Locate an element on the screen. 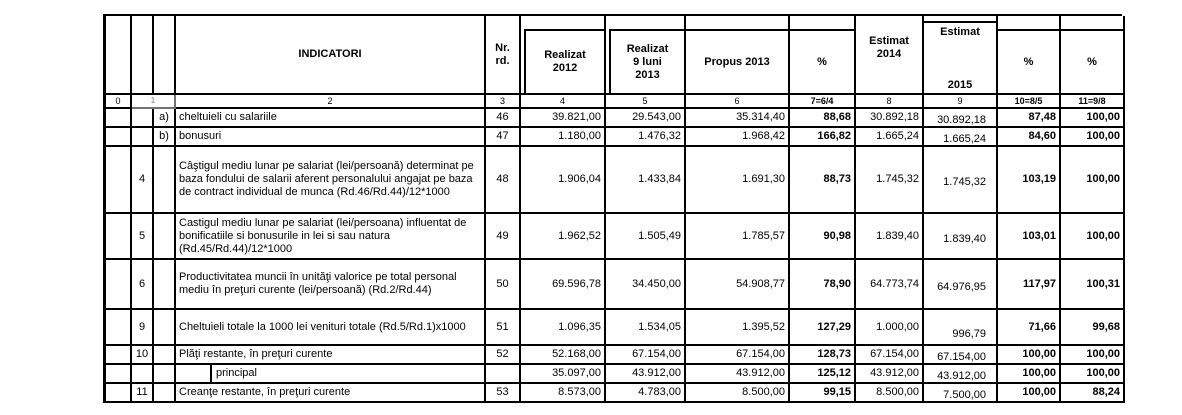 This screenshot has height=415, width=1182. value-realizat-9luni-2013: 1.505,49 is located at coordinates (646, 237).